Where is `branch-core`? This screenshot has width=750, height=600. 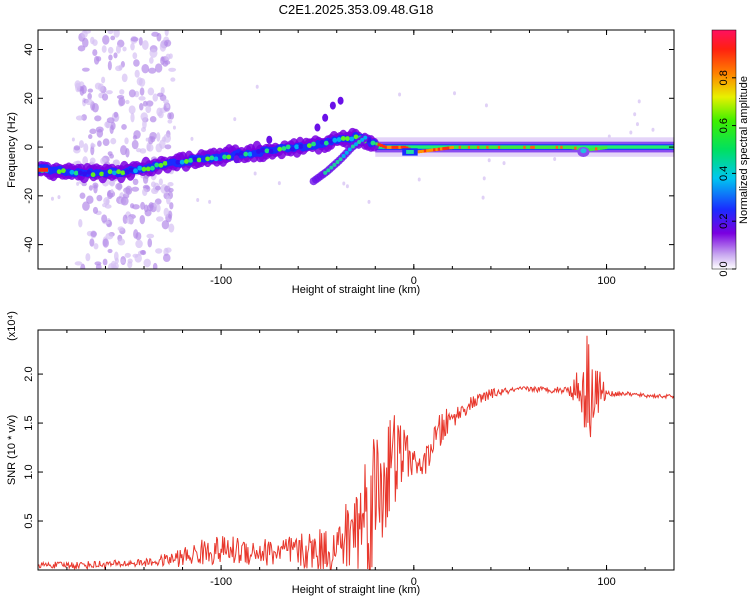 branch-core is located at coordinates (325, 172).